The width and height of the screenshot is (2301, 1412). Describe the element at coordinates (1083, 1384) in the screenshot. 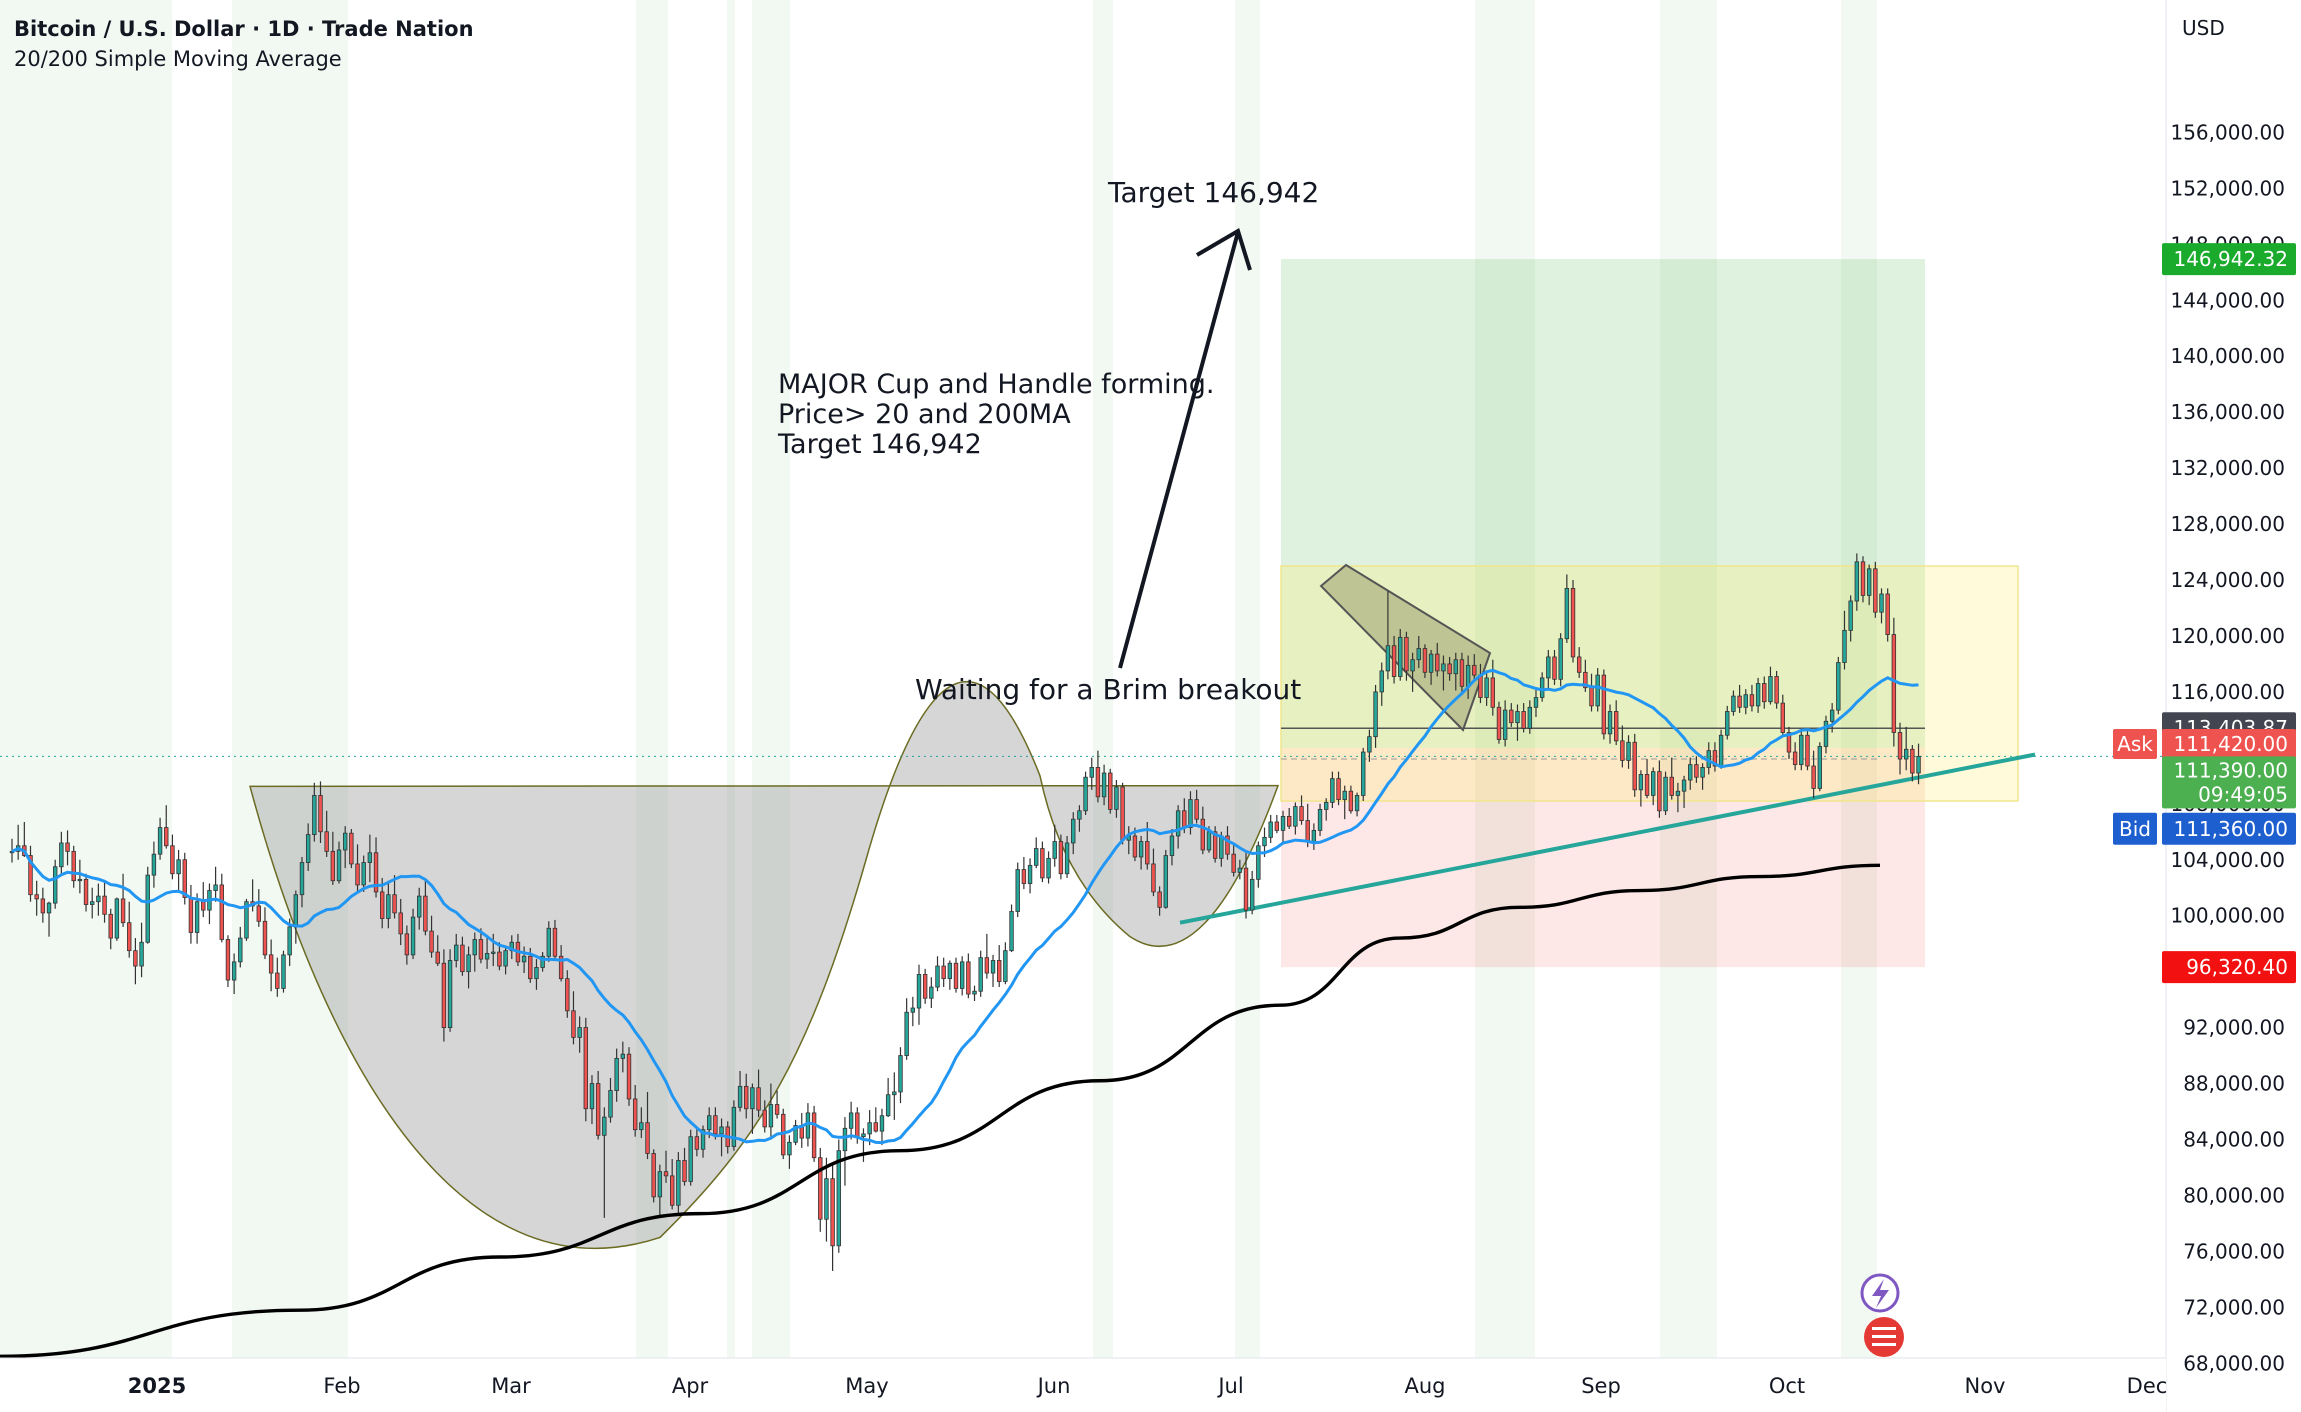

I see `time-axis: 2025 Feb Mar Apr May Jun Jul Aug Sep Oct Nov Dec` at that location.